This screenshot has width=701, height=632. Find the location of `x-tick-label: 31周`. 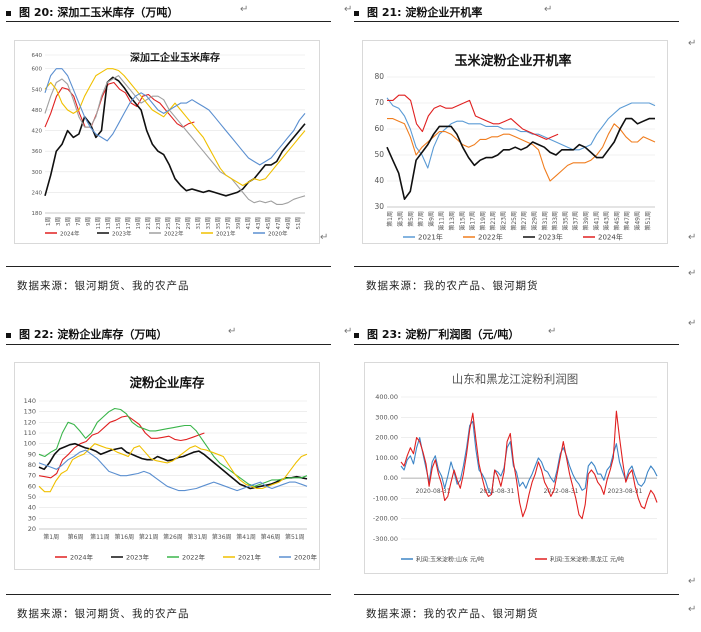

x-tick-label: 31周 is located at coordinates (198, 223).